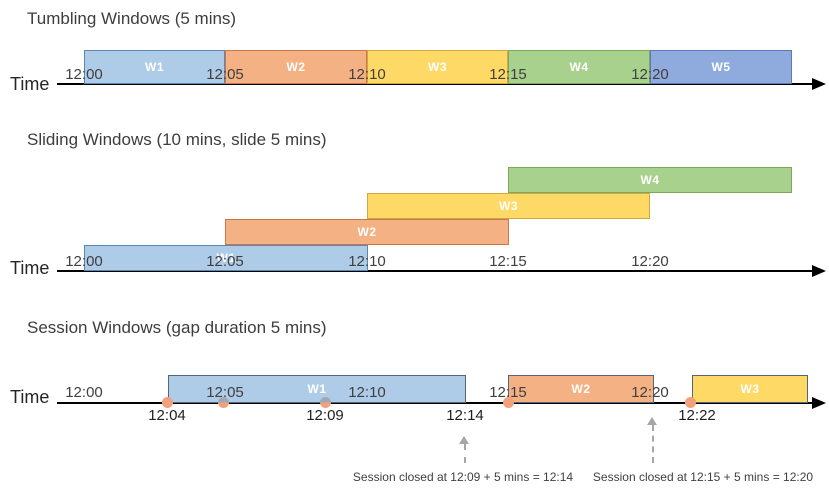 Image resolution: width=829 pixels, height=498 pixels. Describe the element at coordinates (650, 261) in the screenshot. I see `sliding-tick-1220: 12:20` at that location.